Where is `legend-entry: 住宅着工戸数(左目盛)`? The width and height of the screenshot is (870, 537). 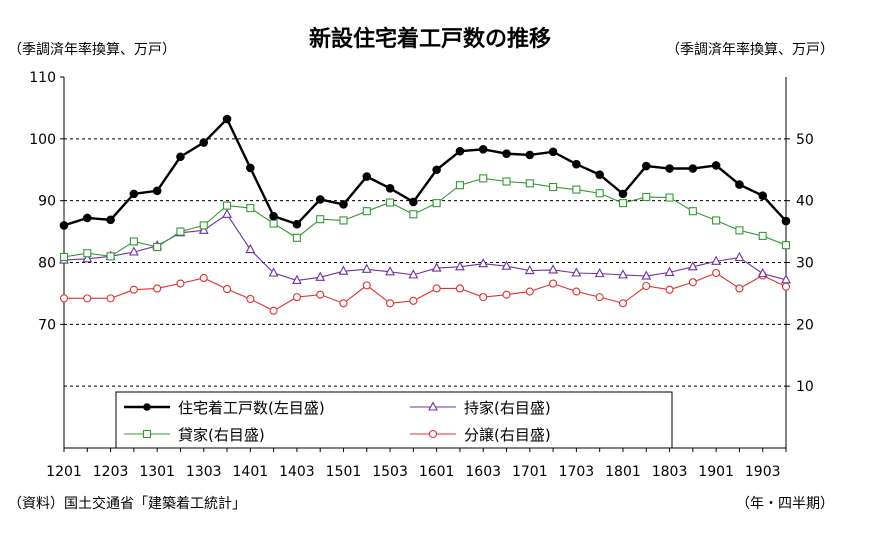
legend-entry: 住宅着工戸数(左目盛) is located at coordinates (224, 408).